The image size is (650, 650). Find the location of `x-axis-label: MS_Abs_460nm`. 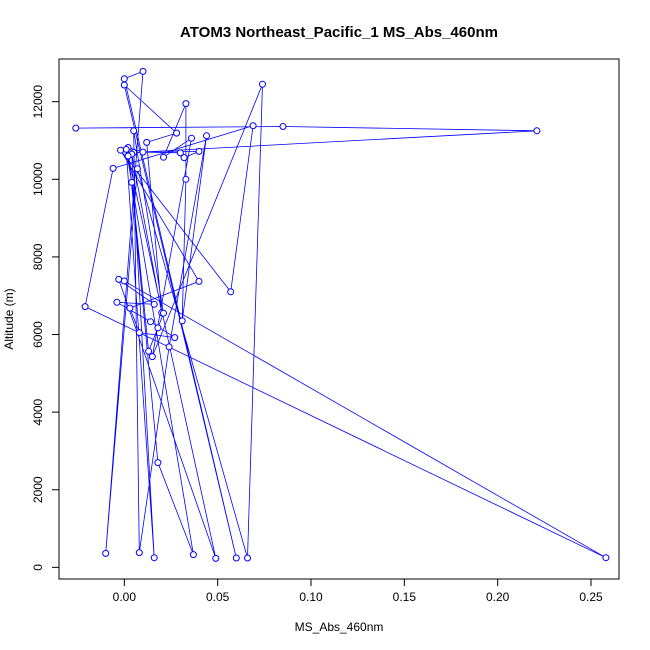

x-axis-label: MS_Abs_460nm is located at coordinates (339, 627).